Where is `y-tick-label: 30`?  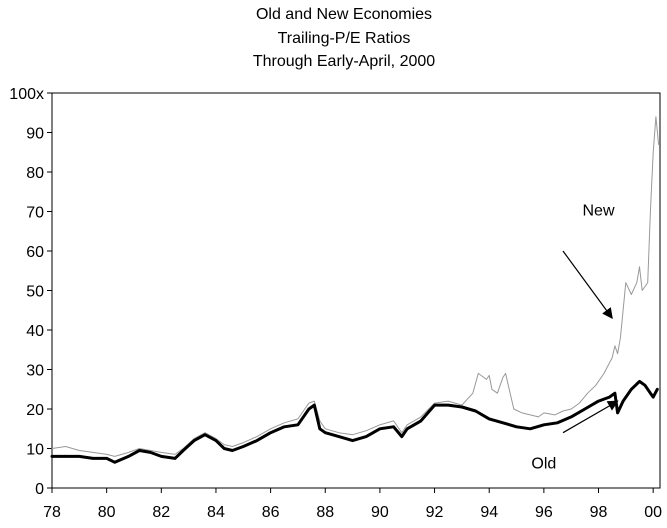 y-tick-label: 30 is located at coordinates (35, 371).